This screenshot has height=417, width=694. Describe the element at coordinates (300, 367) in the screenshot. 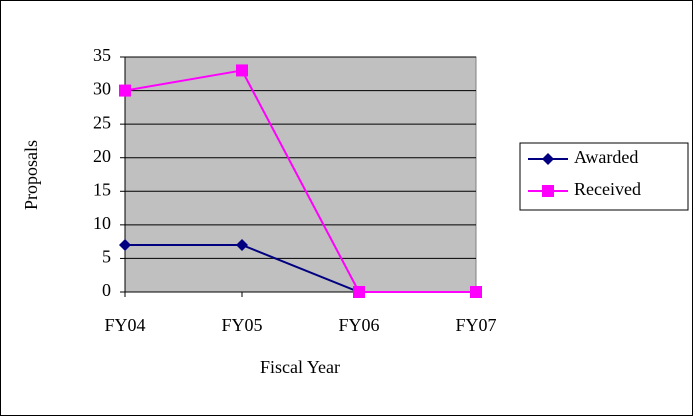

I see `x-axis-label: Fiscal Year` at that location.